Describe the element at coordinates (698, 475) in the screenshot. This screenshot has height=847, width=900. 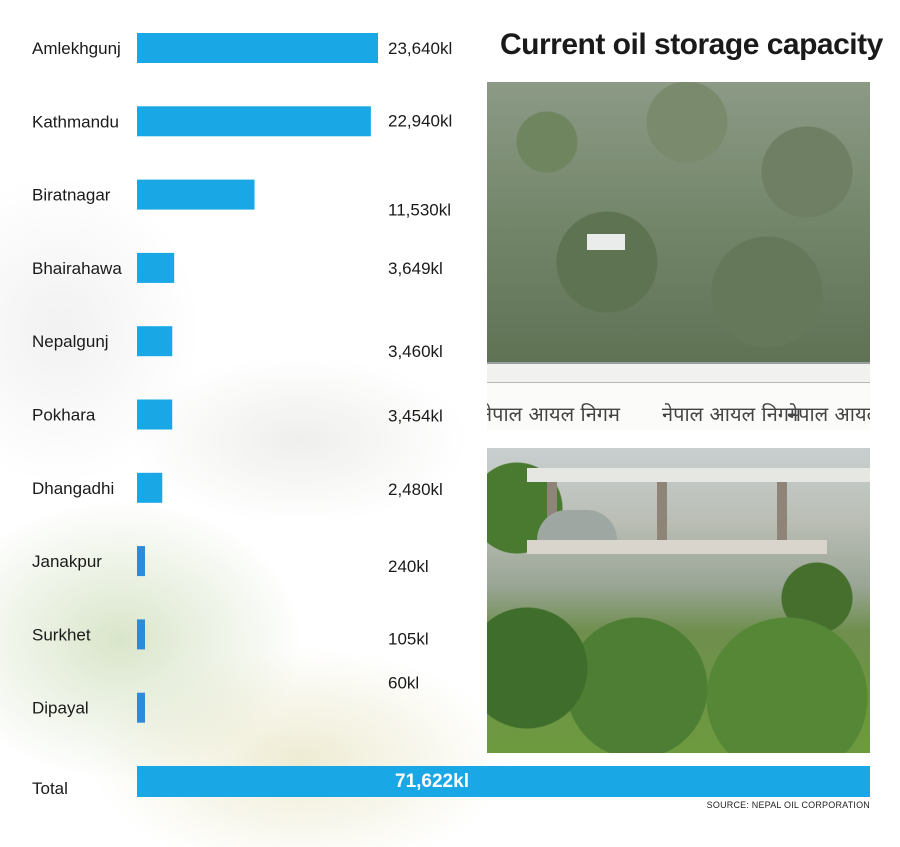
I see `shed-roof` at that location.